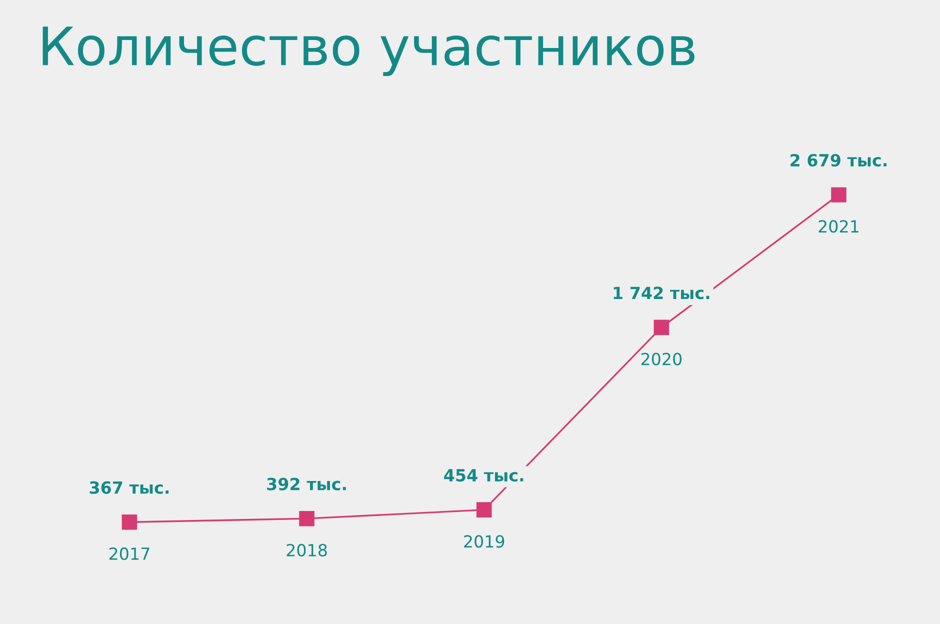 The width and height of the screenshot is (940, 624). I want to click on chart-title: Количество участников, so click(368, 51).